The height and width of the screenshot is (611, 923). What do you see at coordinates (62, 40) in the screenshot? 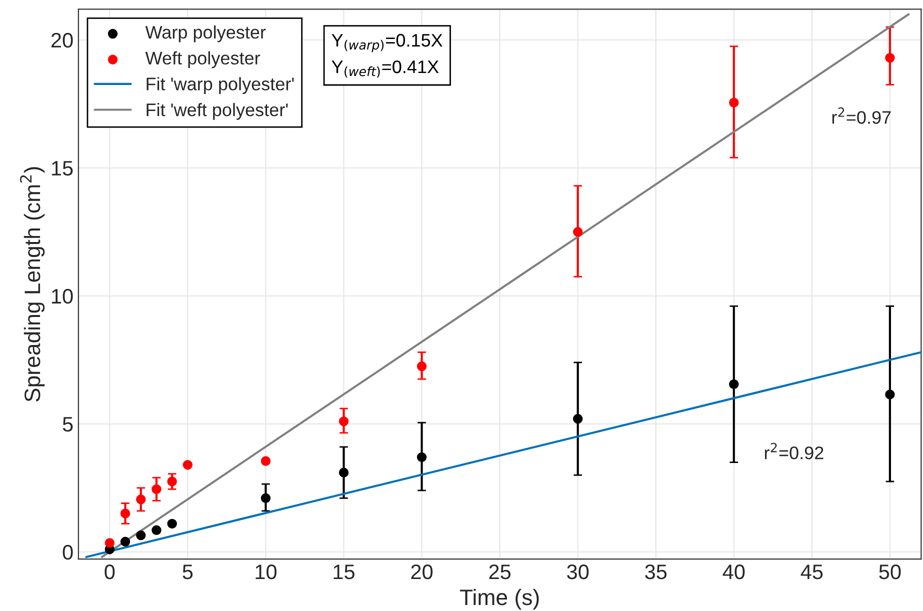
I see `y-tick-label: 20` at bounding box center [62, 40].